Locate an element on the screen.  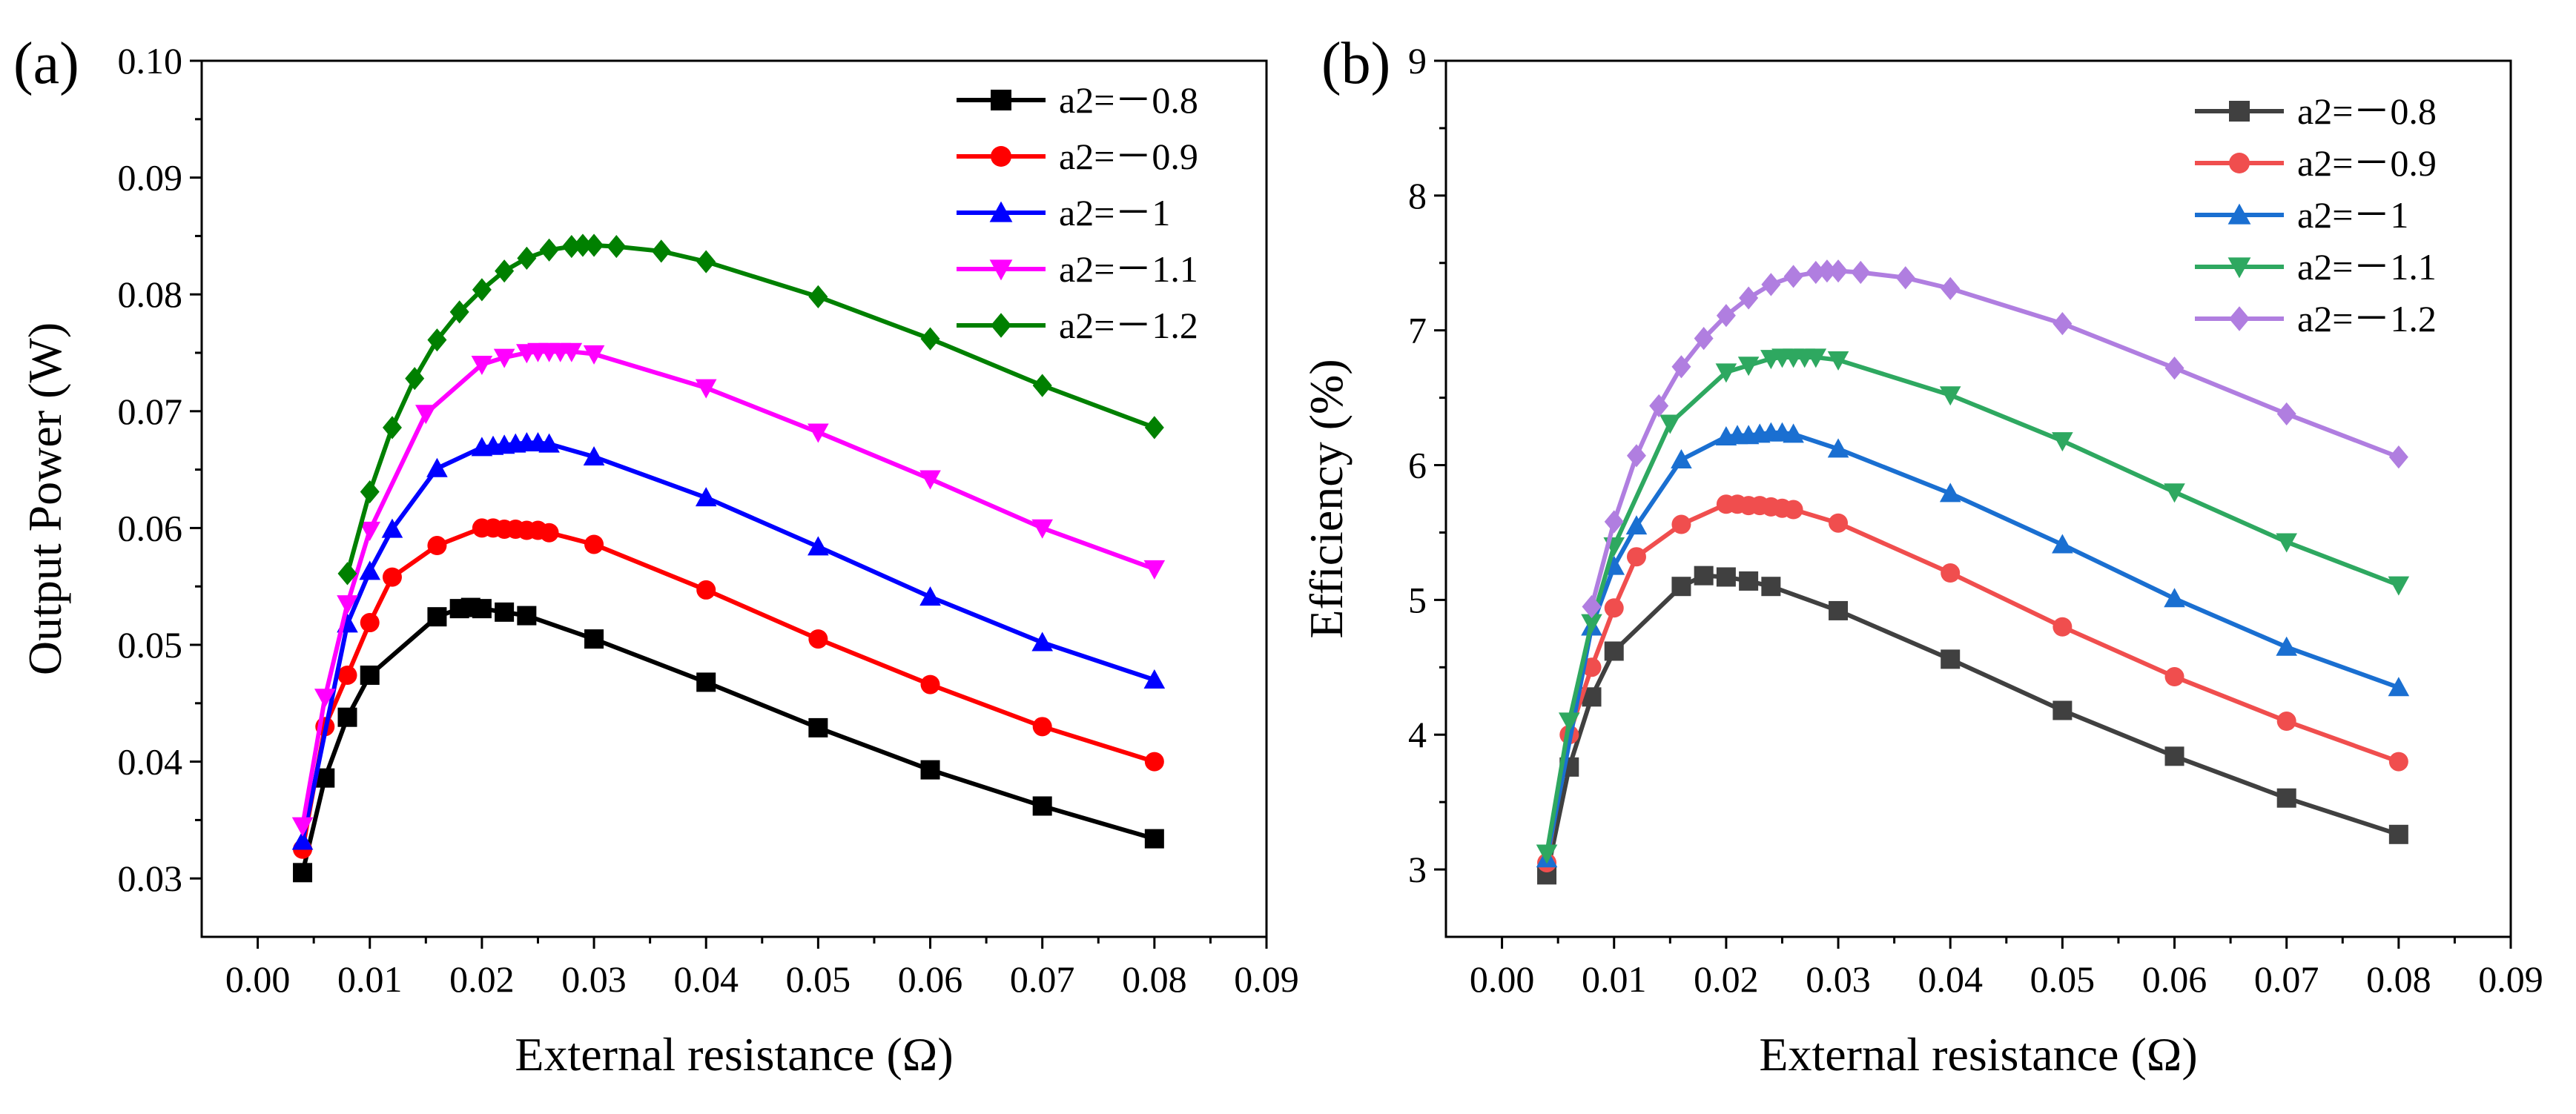
legend-entry: a2=－1.1 is located at coordinates (2316, 267).